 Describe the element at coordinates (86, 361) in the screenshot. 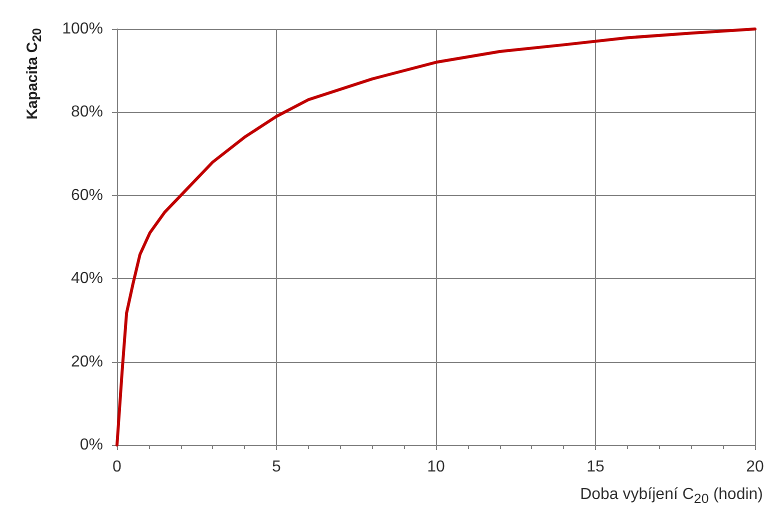

I see `y-tick-label: 20%` at that location.